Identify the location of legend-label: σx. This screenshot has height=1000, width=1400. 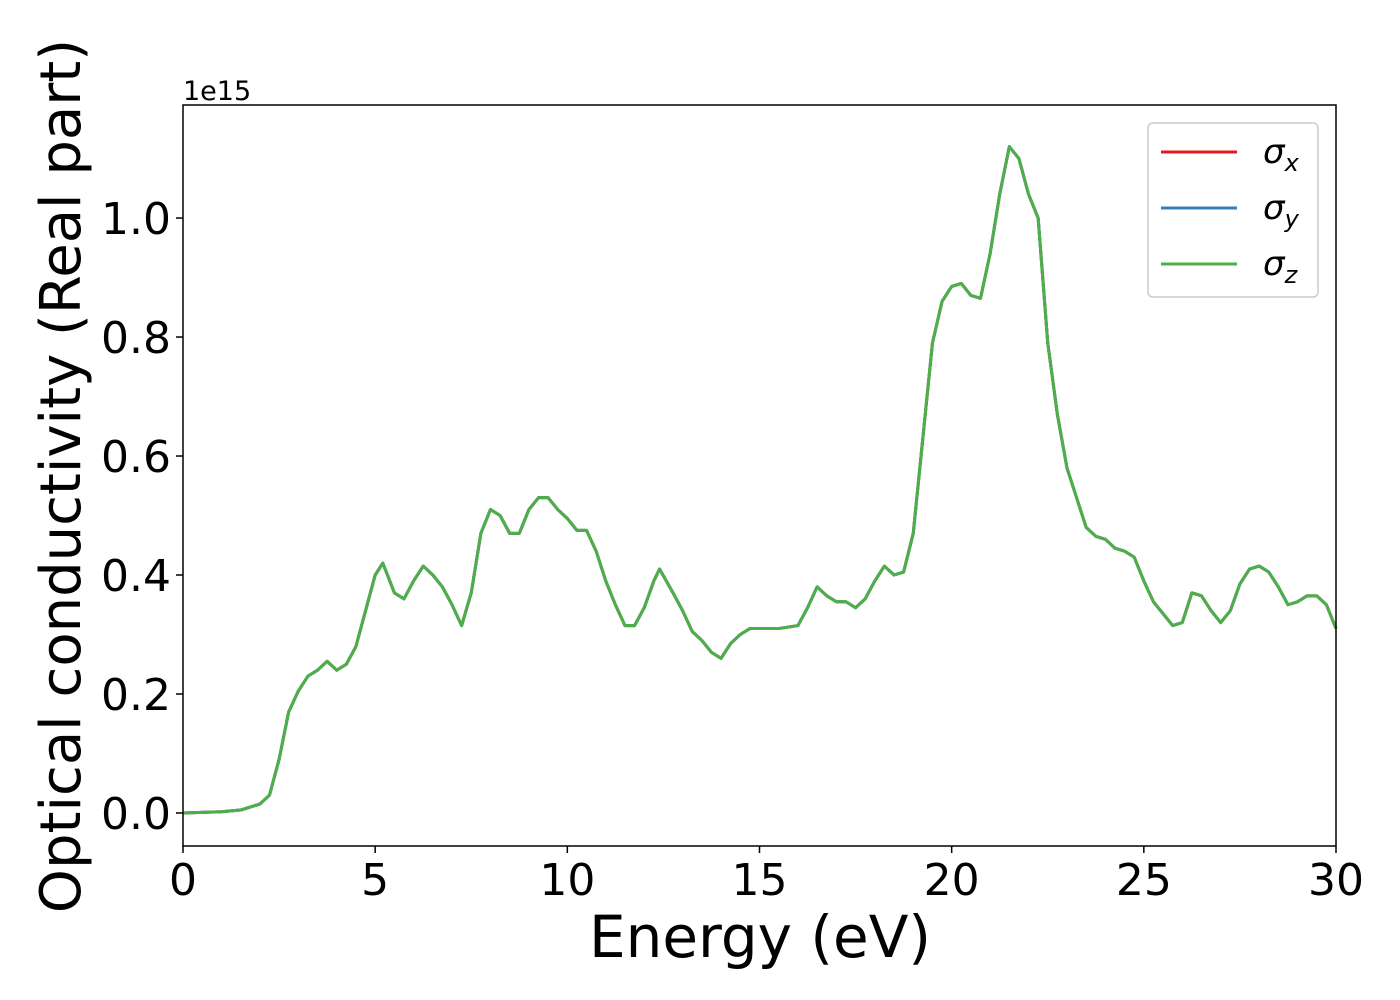
(1281, 154).